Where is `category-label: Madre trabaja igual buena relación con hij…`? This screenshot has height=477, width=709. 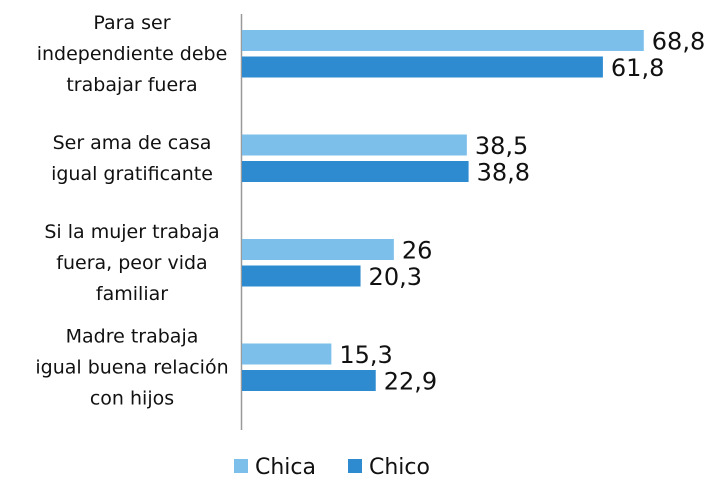 category-label: Madre trabaja igual buena relación con hij… is located at coordinates (131, 367).